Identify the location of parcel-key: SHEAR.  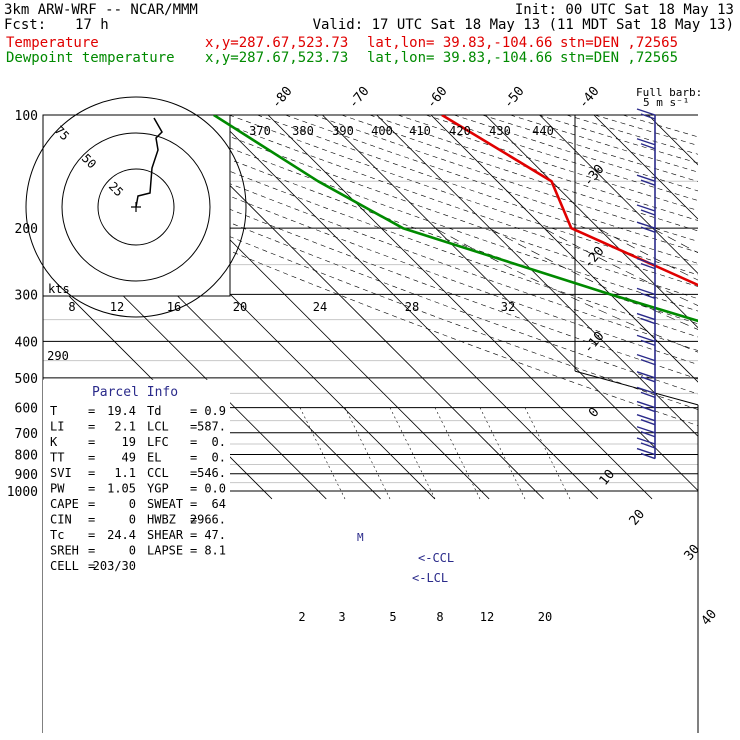
(165, 535).